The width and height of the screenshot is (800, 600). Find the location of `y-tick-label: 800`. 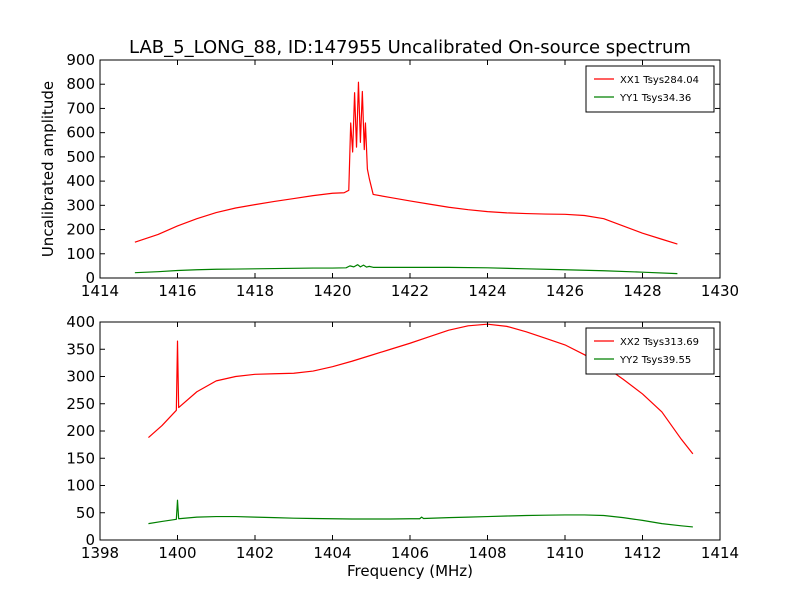

y-tick-label: 800 is located at coordinates (80, 84).